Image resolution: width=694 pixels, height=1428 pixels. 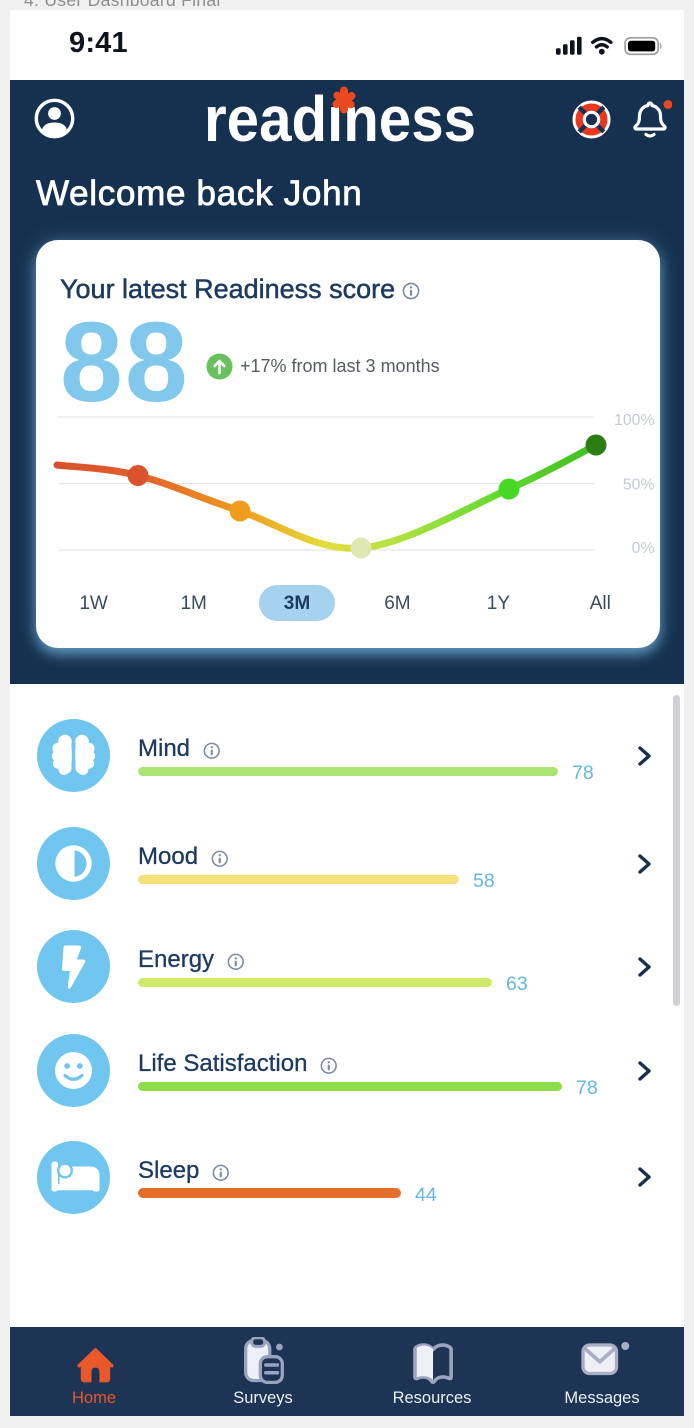 I want to click on svg-text: 100%, so click(x=634, y=420).